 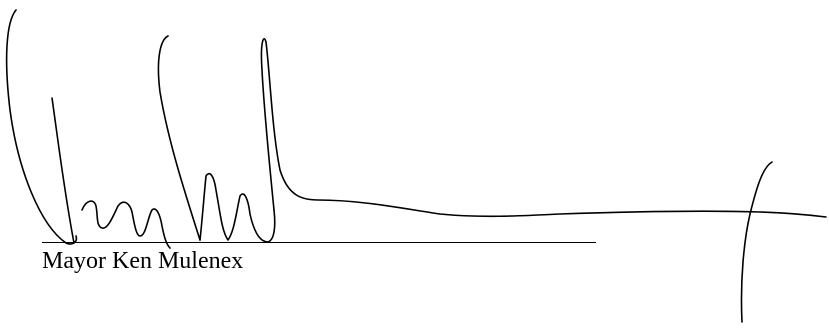 What do you see at coordinates (319, 242) in the screenshot?
I see `signature-line` at bounding box center [319, 242].